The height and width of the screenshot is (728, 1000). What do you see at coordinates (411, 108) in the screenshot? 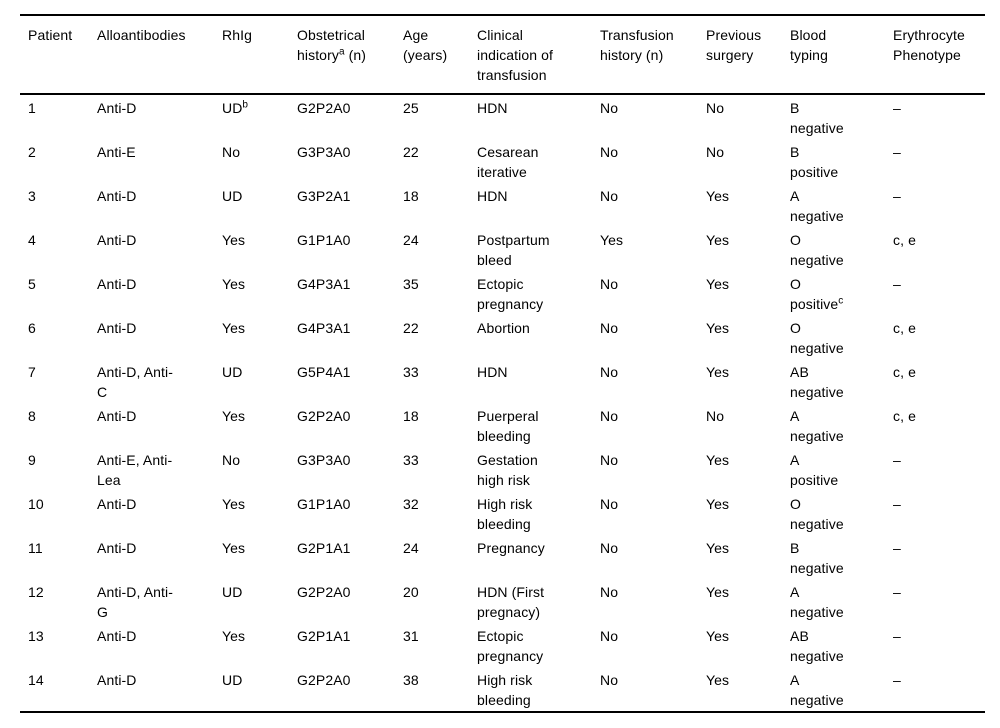
I see `cell-age: 25` at bounding box center [411, 108].